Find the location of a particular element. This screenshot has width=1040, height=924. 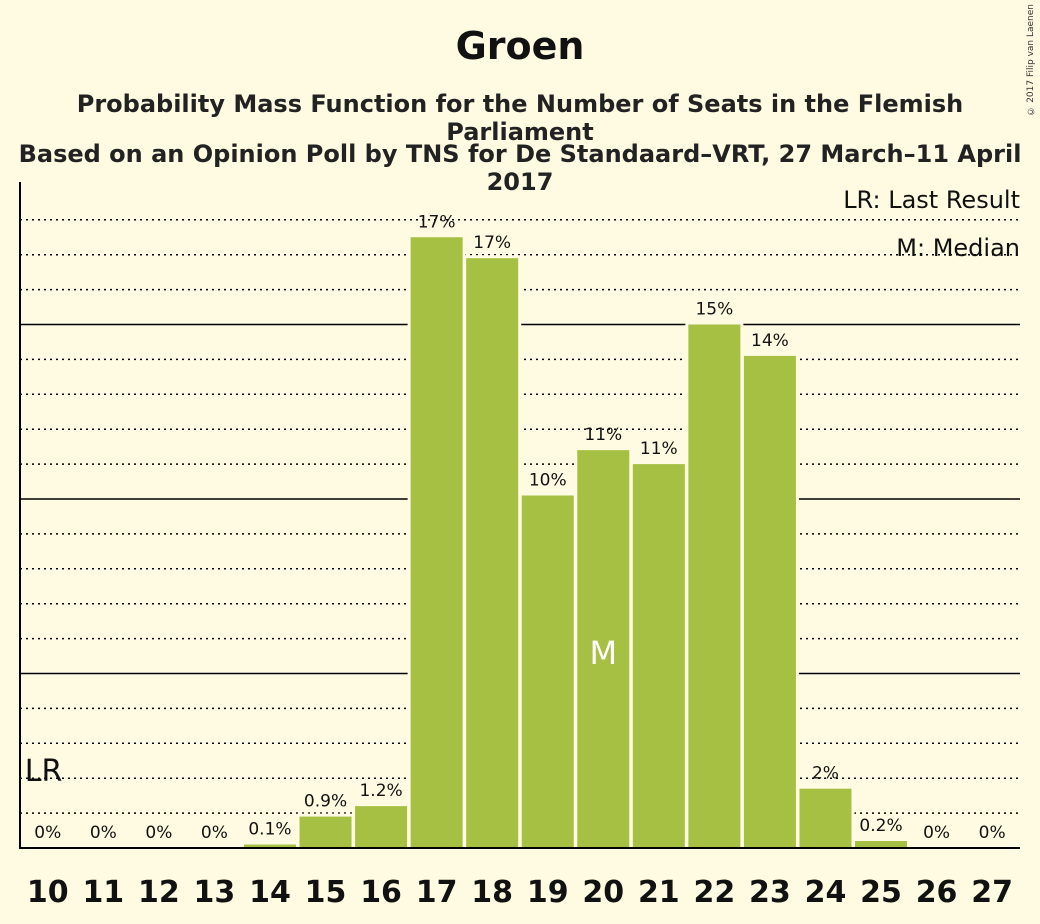

x-tick-label-14: 14 is located at coordinates (270, 892).